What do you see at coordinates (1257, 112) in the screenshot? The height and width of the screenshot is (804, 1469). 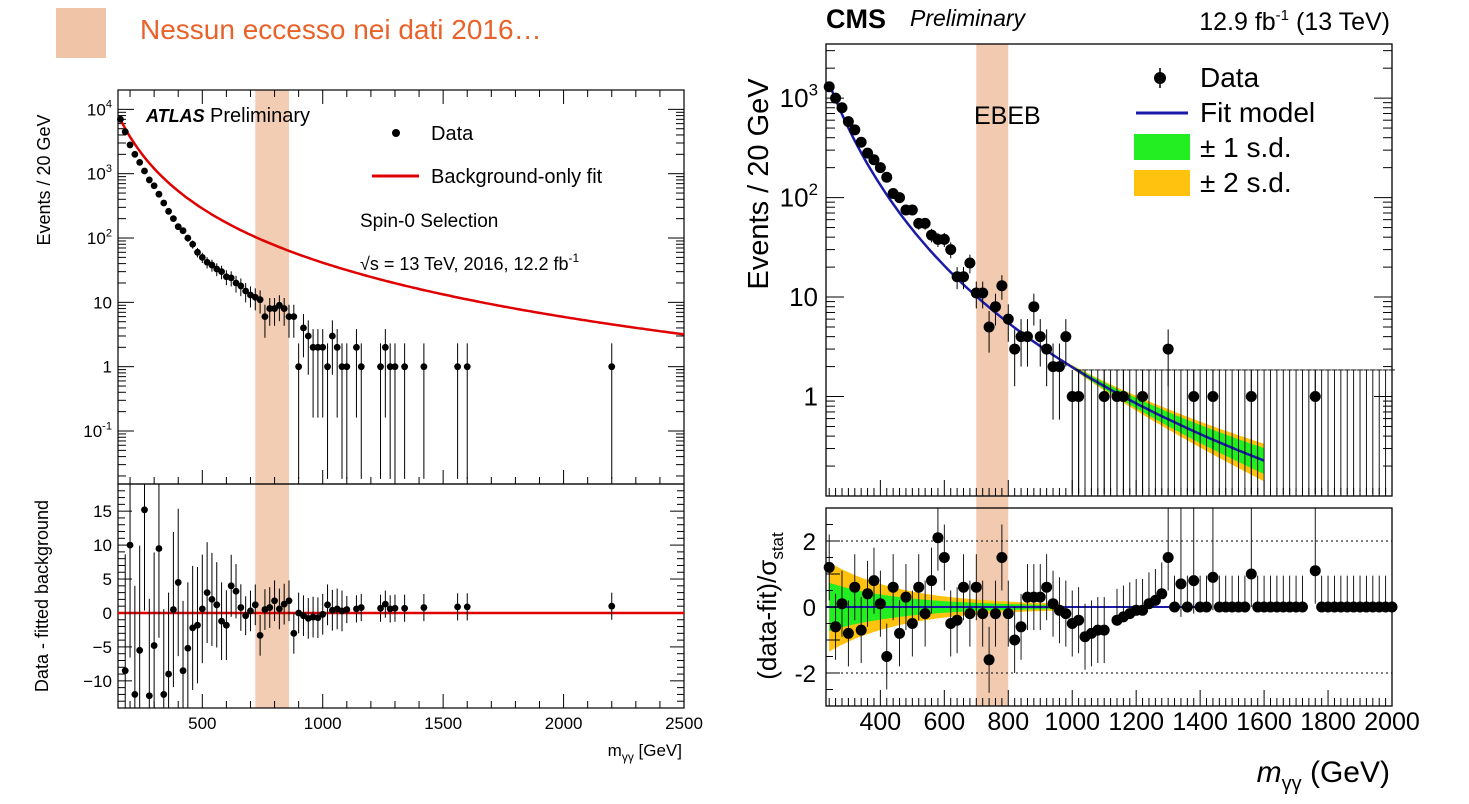 I see `cms-legend-fit-label: Fit model` at bounding box center [1257, 112].